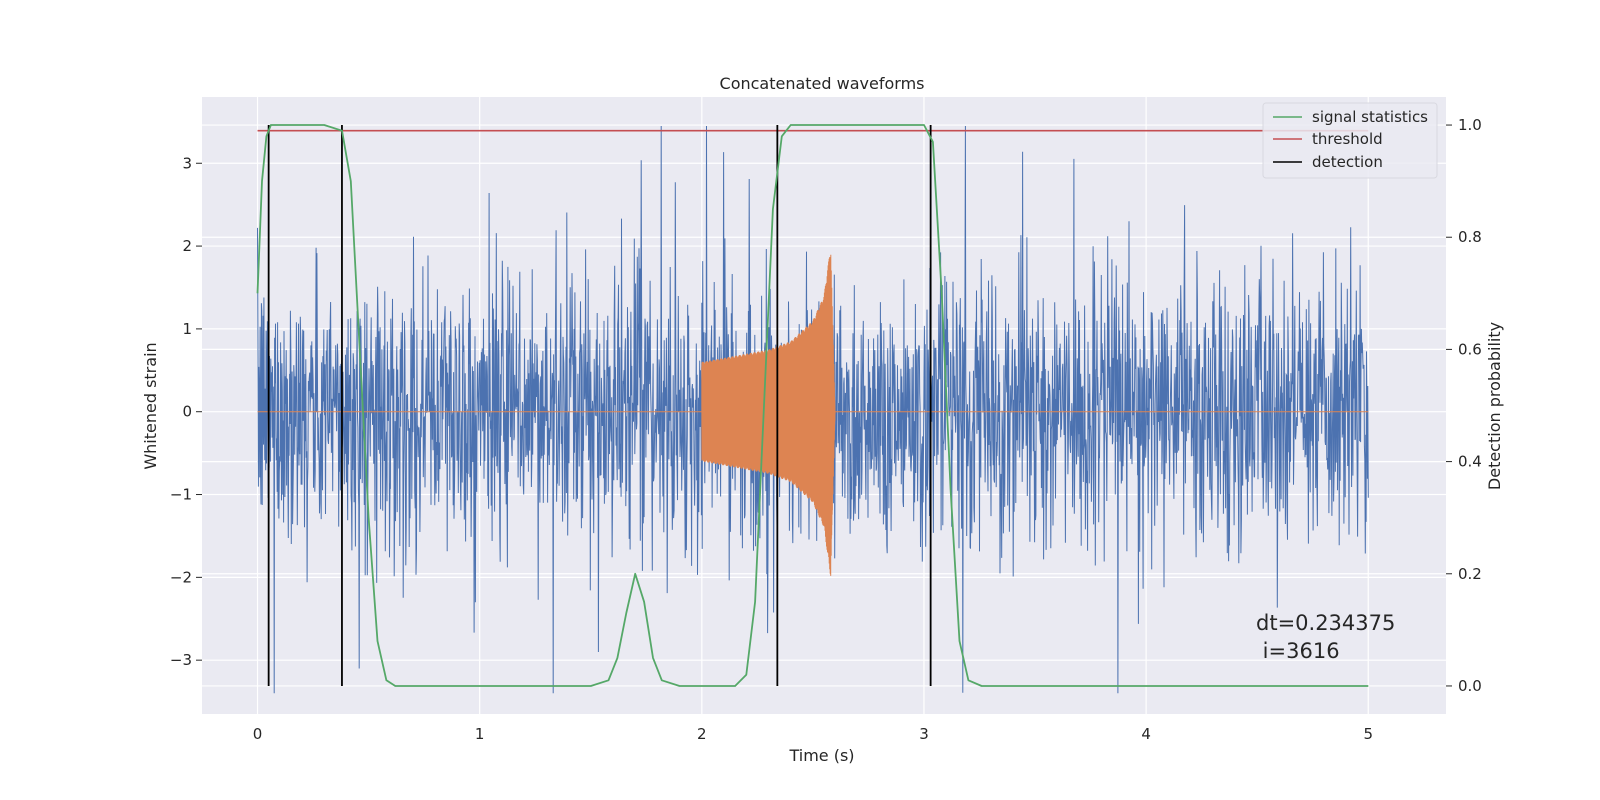 This screenshot has height=800, width=1600. I want to click on y-right-tick-label: 0.4, so click(1470, 462).